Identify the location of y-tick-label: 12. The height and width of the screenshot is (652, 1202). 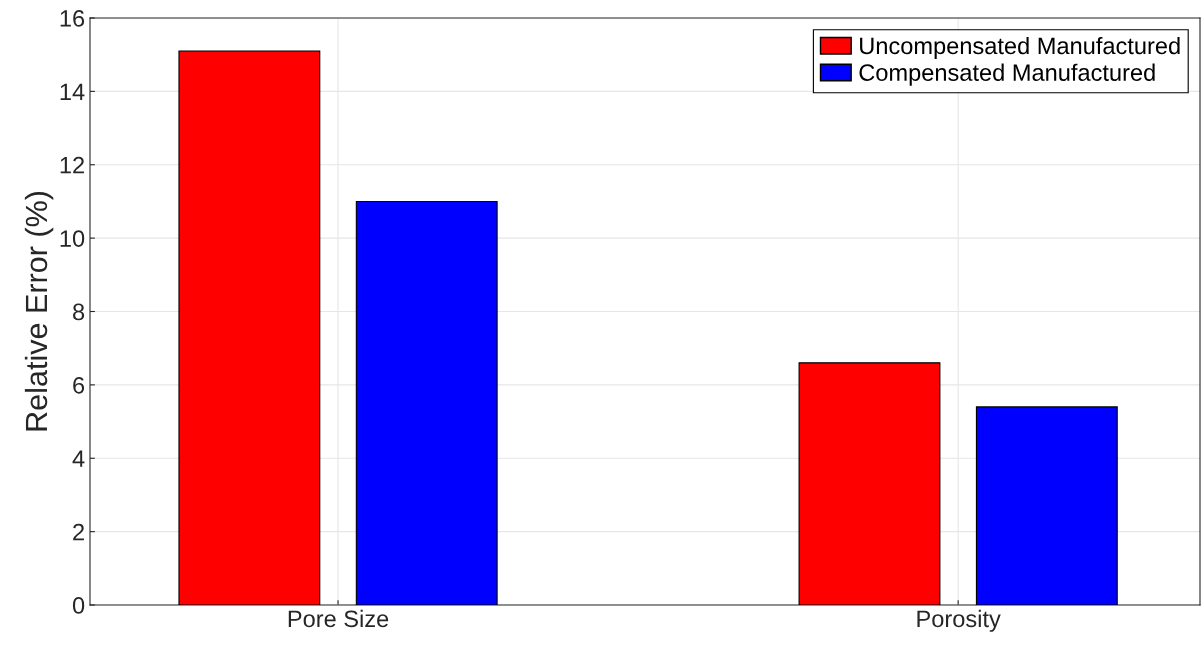
(72, 165).